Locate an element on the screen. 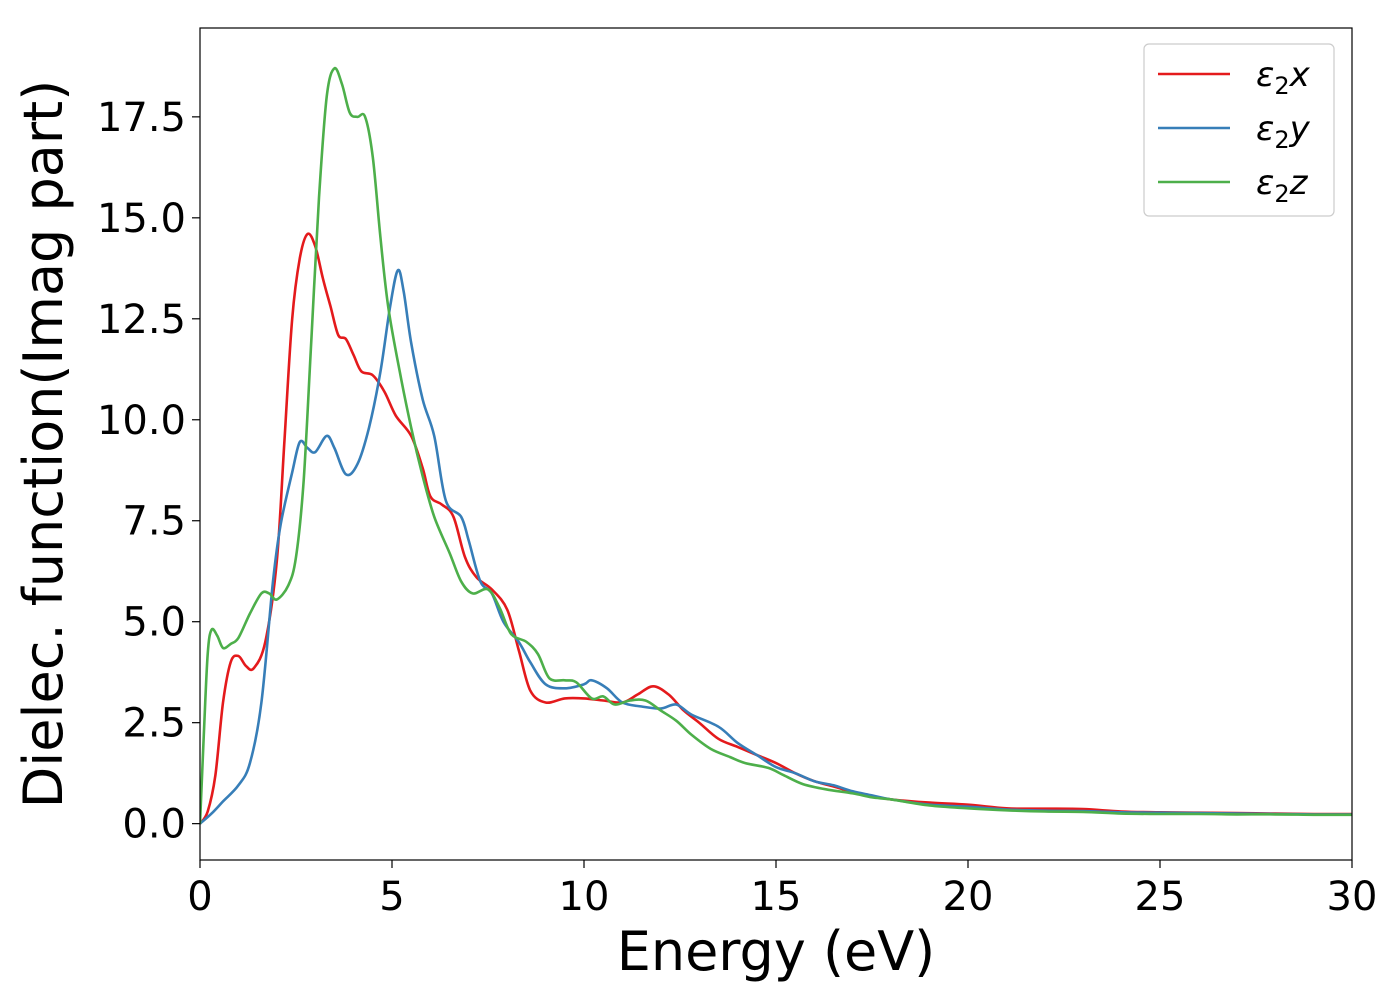  legend: ε2x ε2y ε2z is located at coordinates (1239, 130).